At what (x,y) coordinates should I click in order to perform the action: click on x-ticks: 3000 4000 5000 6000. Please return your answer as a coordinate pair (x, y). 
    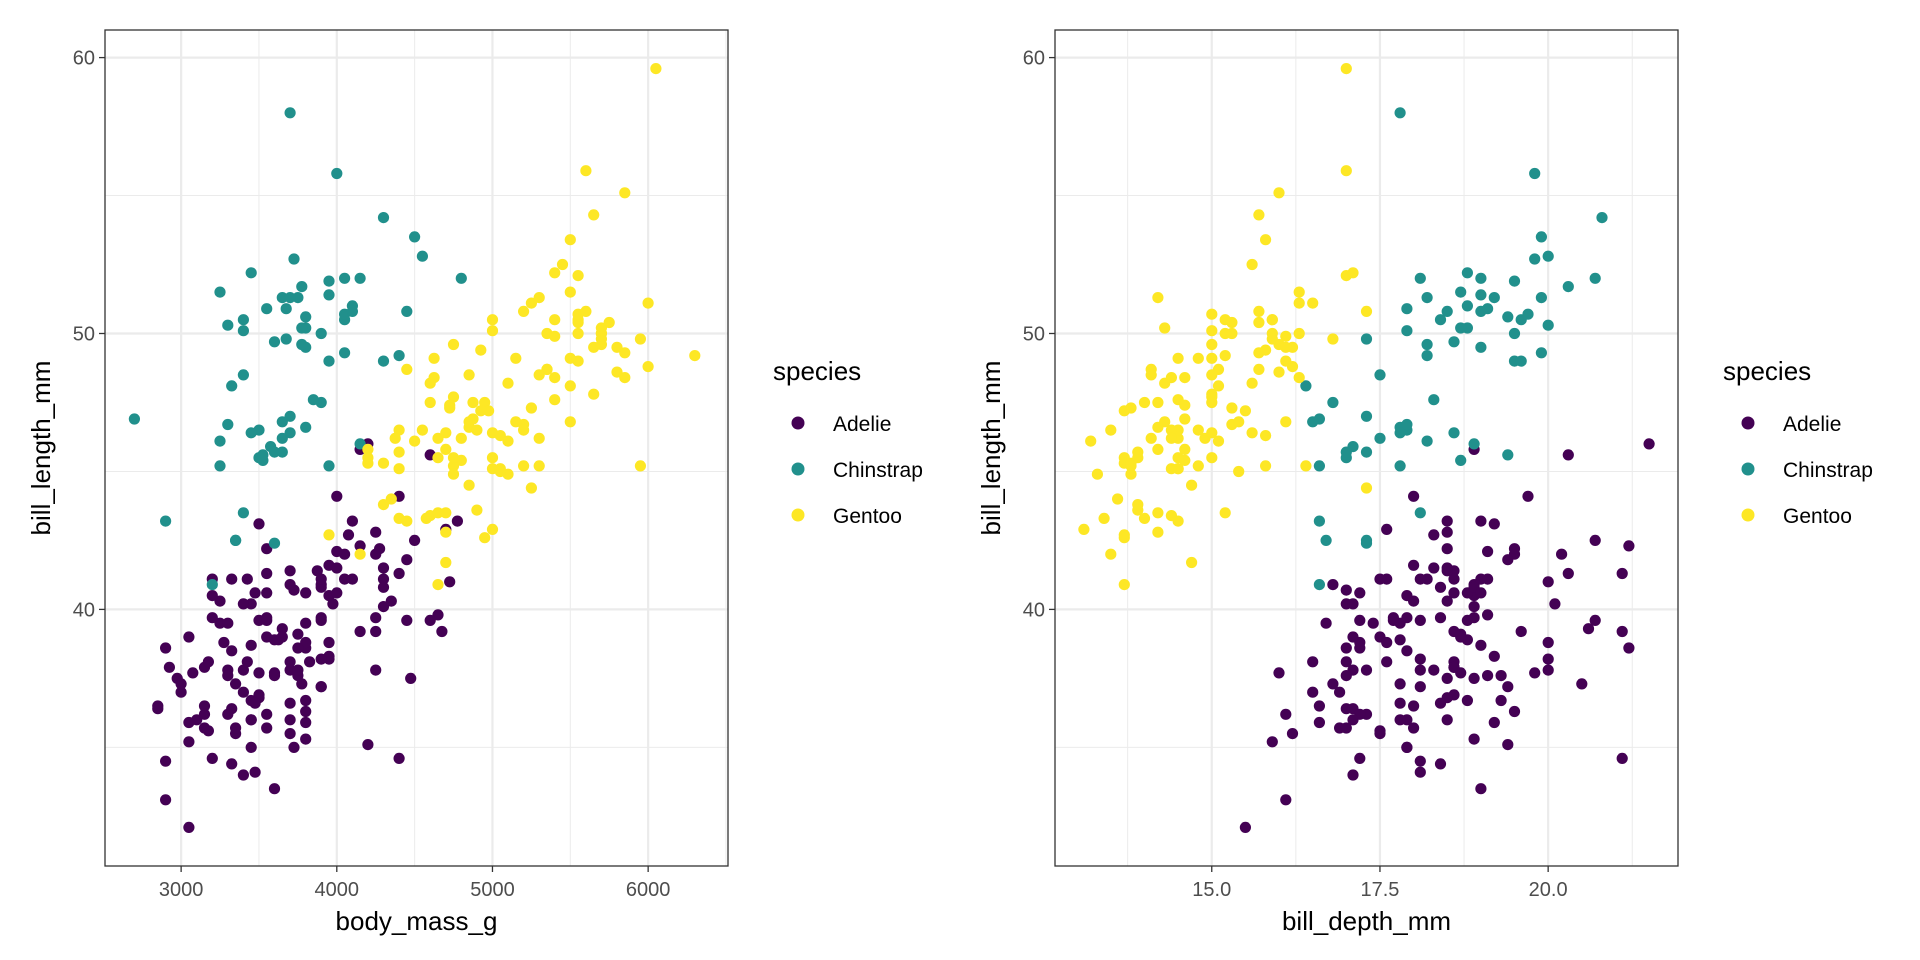
    Looking at the image, I should click on (414, 883).